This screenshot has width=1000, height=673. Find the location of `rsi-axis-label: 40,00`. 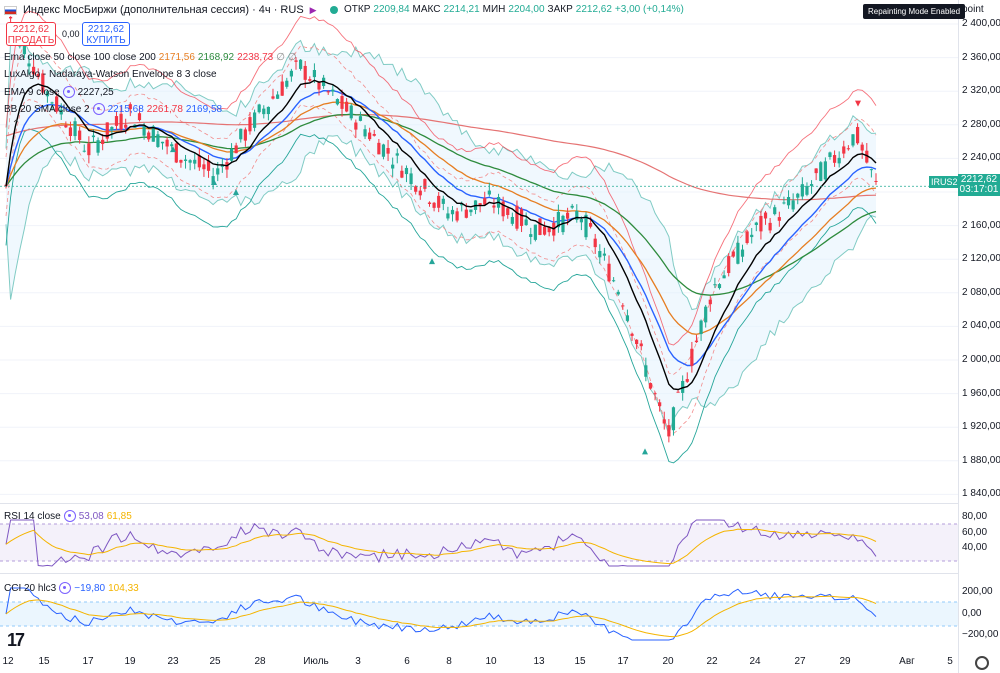

rsi-axis-label: 40,00 is located at coordinates (975, 547).